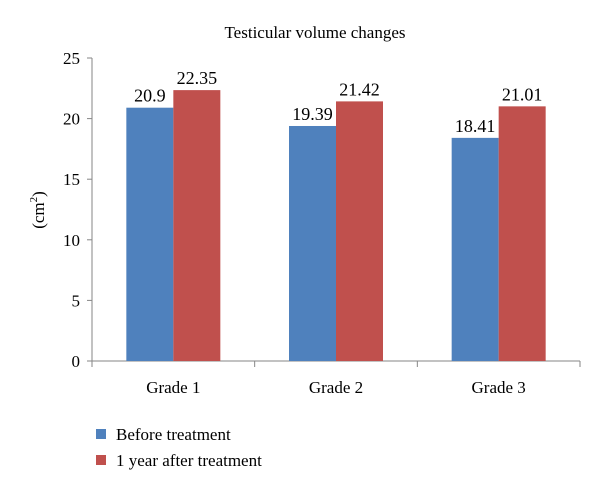 Image resolution: width=600 pixels, height=499 pixels. I want to click on y-tick-label: 0, so click(76, 361).